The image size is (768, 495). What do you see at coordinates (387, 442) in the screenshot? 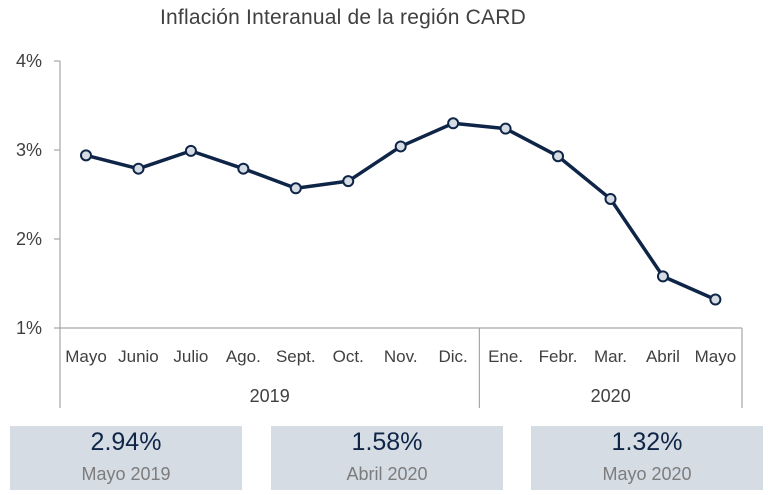
I see `summary-card-value: 1.58%` at bounding box center [387, 442].